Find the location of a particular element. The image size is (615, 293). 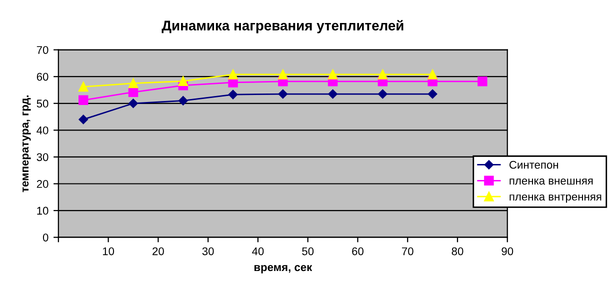

y-tick-label: 60 is located at coordinates (42, 76).